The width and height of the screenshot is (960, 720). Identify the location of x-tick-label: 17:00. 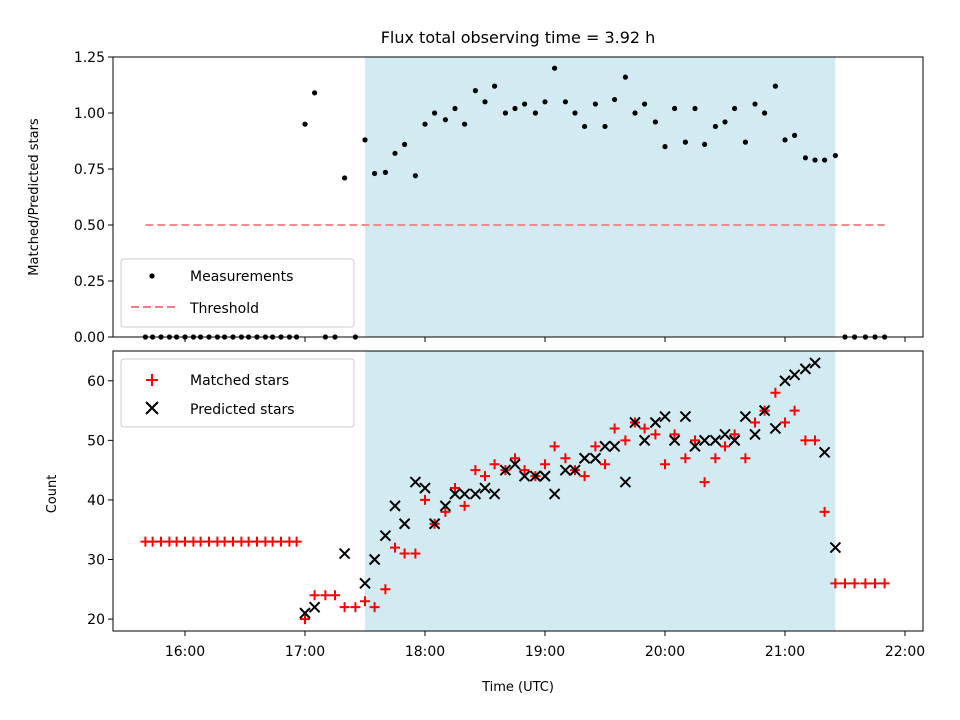
(305, 652).